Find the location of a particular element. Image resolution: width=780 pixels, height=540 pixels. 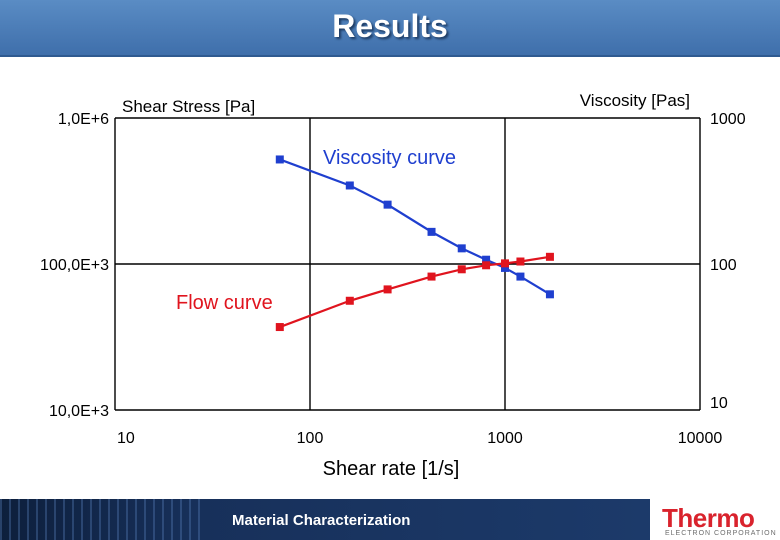

x-tick-label-3: 10000 is located at coordinates (700, 438).